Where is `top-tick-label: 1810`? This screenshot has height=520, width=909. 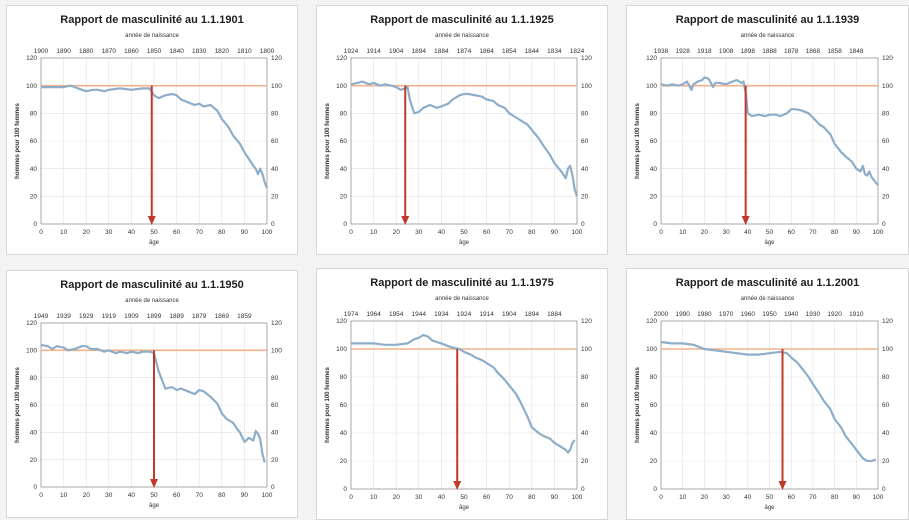
top-tick-label: 1810 is located at coordinates (244, 51).